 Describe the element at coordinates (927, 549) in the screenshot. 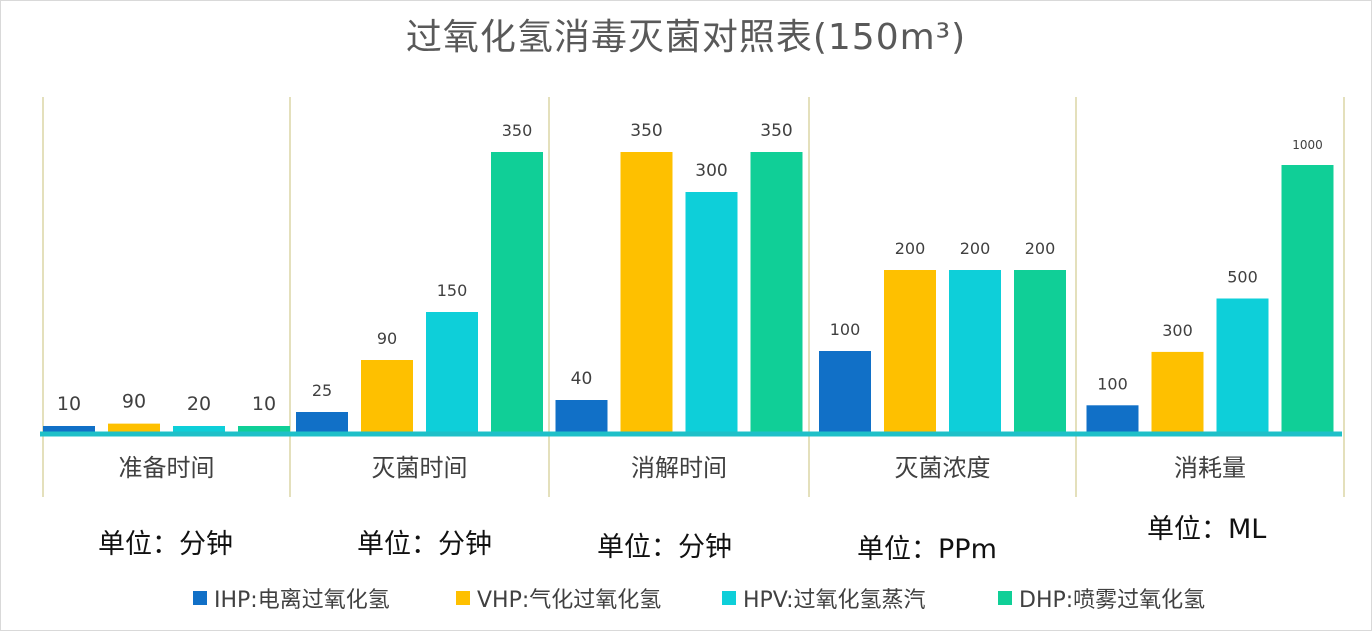

I see `unit-label: 单位：PPm` at that location.